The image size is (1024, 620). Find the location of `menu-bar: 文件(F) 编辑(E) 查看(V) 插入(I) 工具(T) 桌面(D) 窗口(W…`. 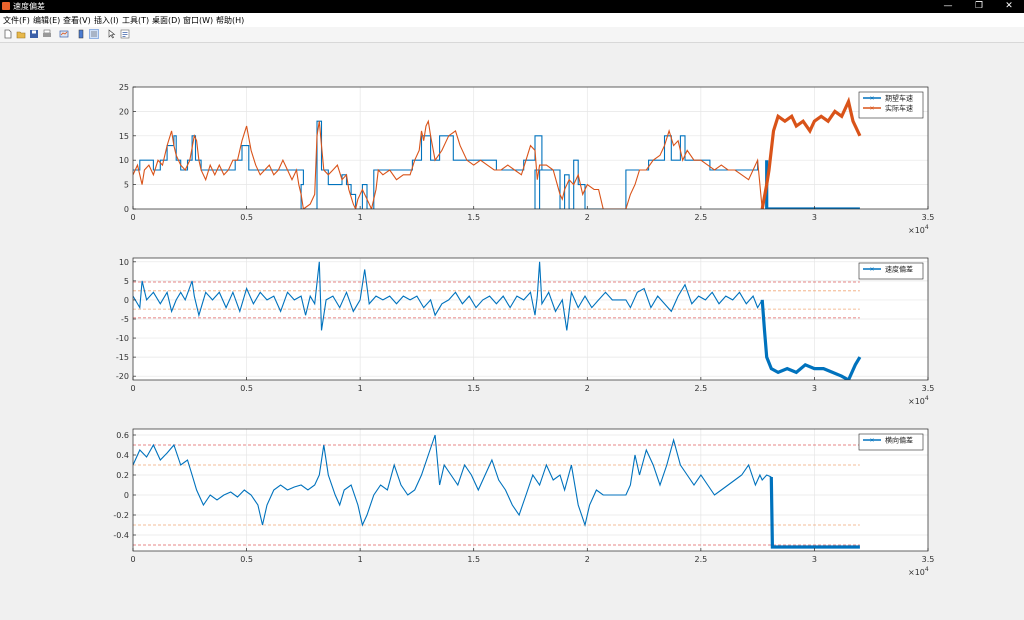

menu-bar: 文件(F) 编辑(E) 查看(V) 插入(I) 工具(T) 桌面(D) 窗口(W… is located at coordinates (512, 20).